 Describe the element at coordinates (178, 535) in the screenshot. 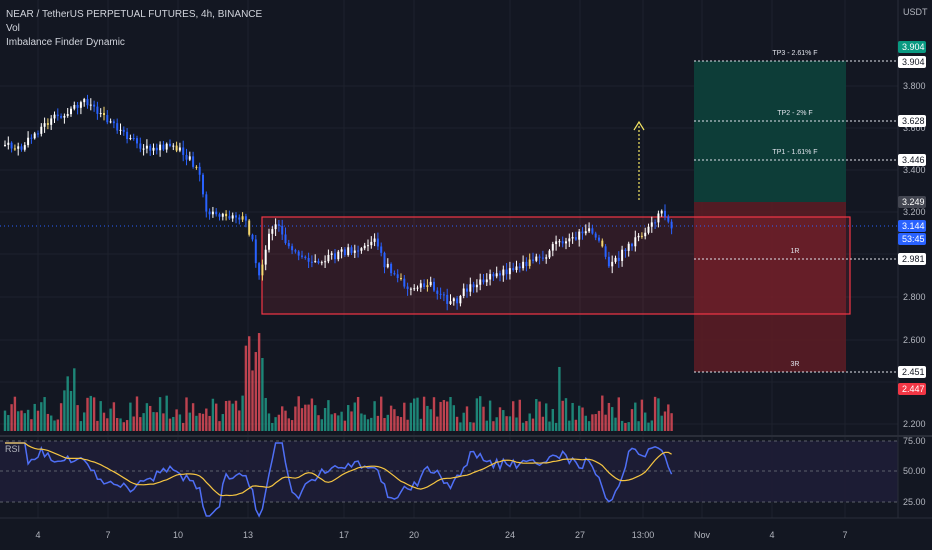

I see `time-tick-label: 10` at that location.